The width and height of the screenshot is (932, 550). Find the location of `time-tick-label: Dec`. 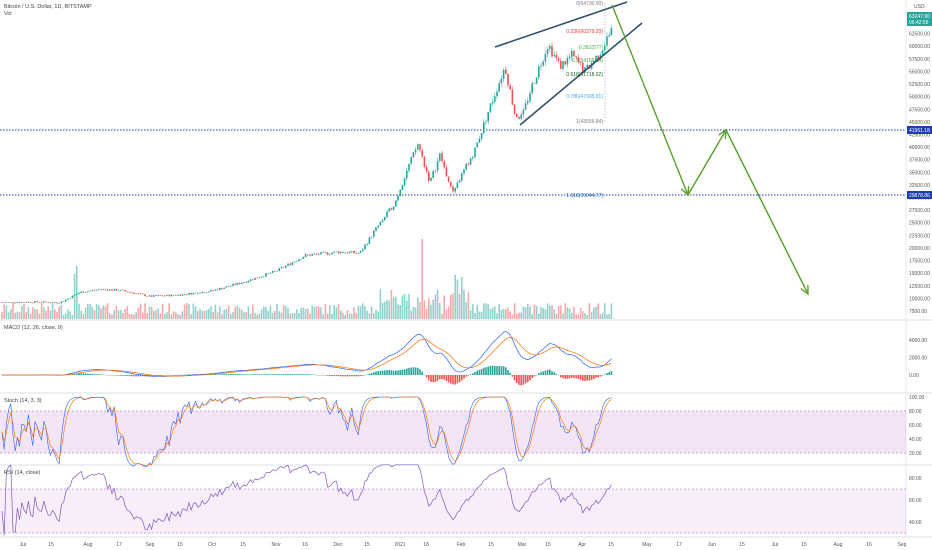

time-tick-label: Dec is located at coordinates (338, 545).